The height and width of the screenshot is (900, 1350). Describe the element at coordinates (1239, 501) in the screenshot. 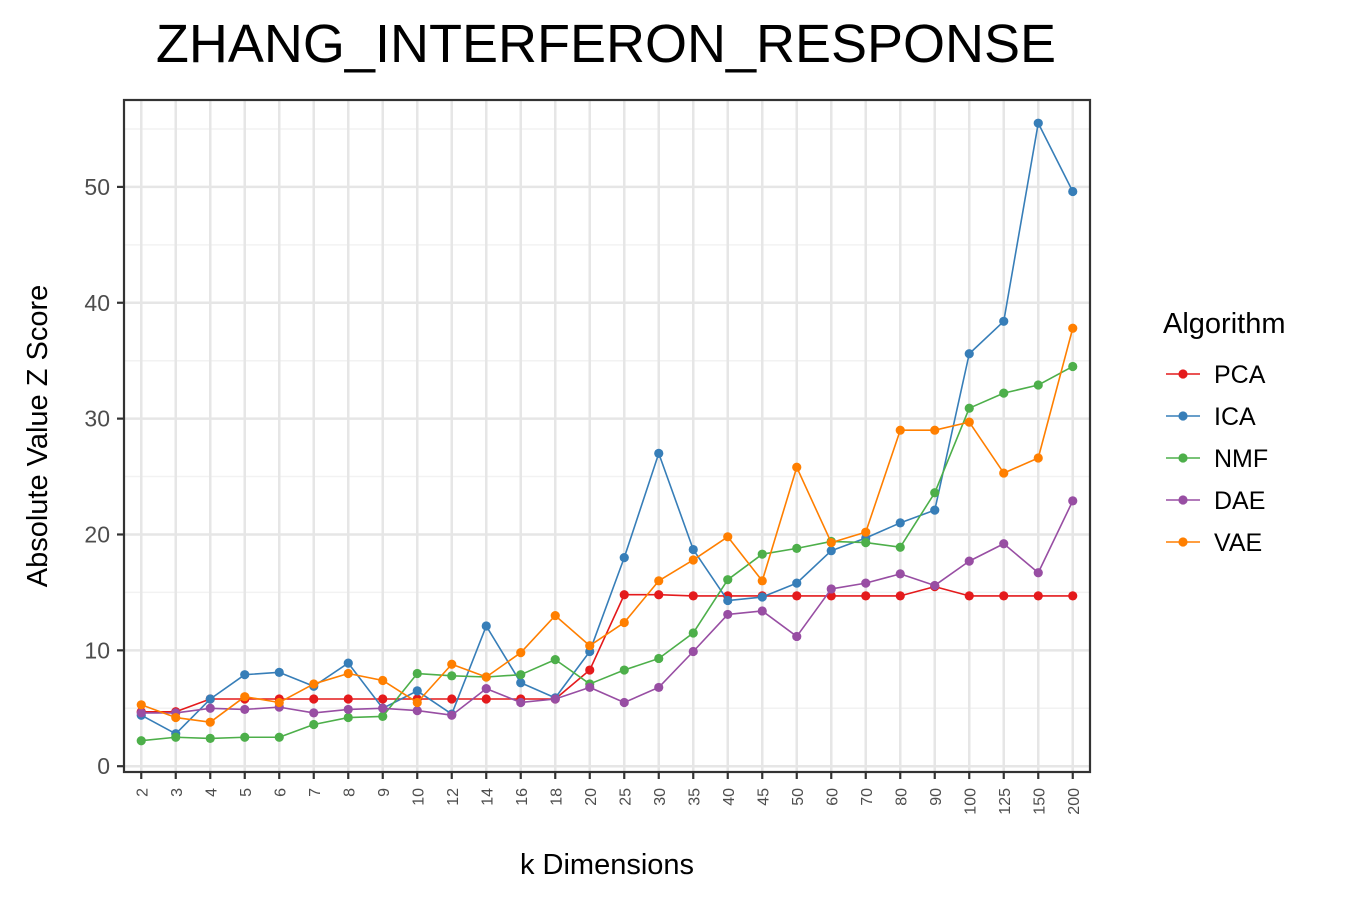

I see `legend-label: DAE` at that location.